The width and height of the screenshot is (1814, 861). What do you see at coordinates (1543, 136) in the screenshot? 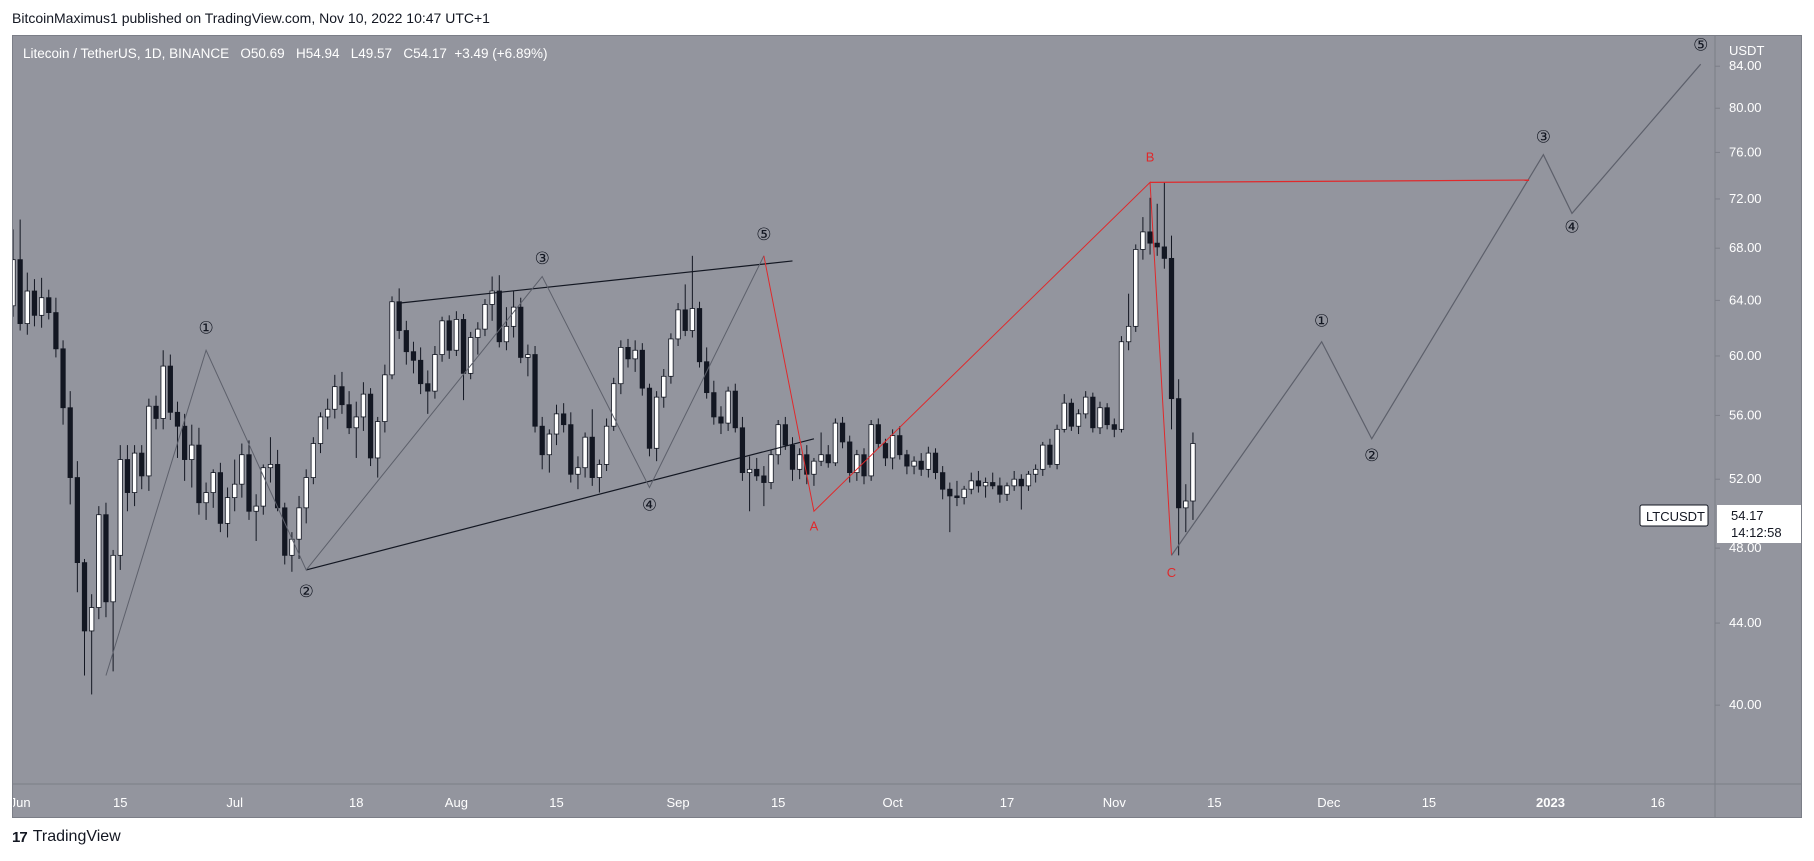
I see `wave-label: ③` at bounding box center [1543, 136].